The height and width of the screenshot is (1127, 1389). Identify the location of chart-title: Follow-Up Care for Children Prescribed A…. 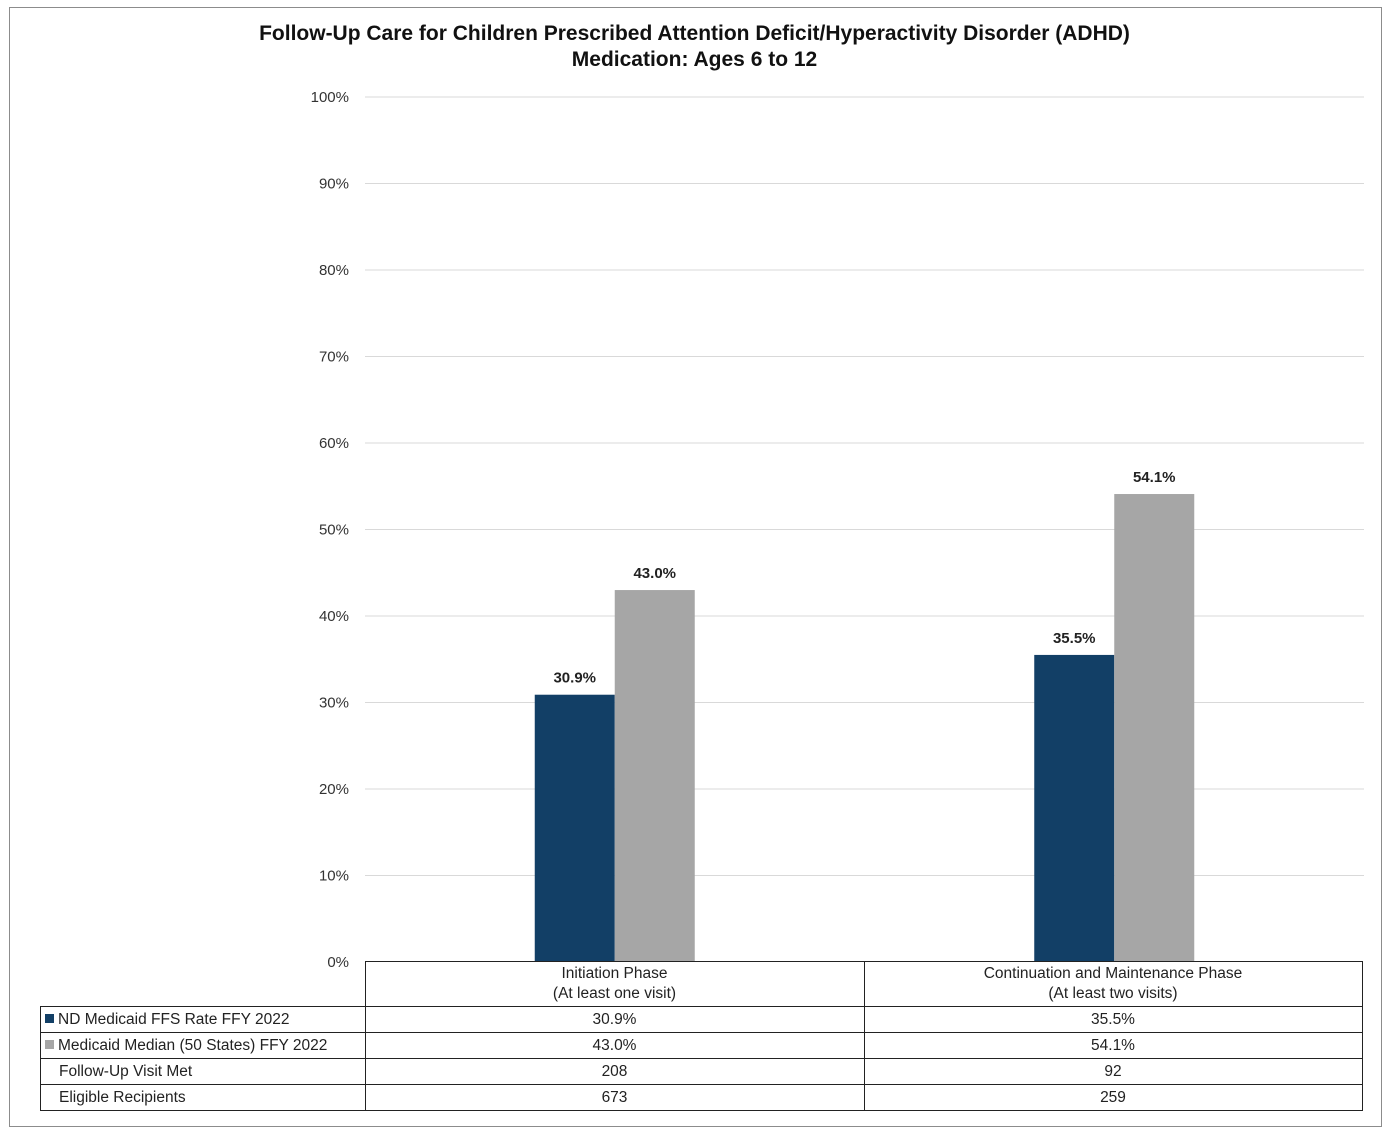
(694, 33).